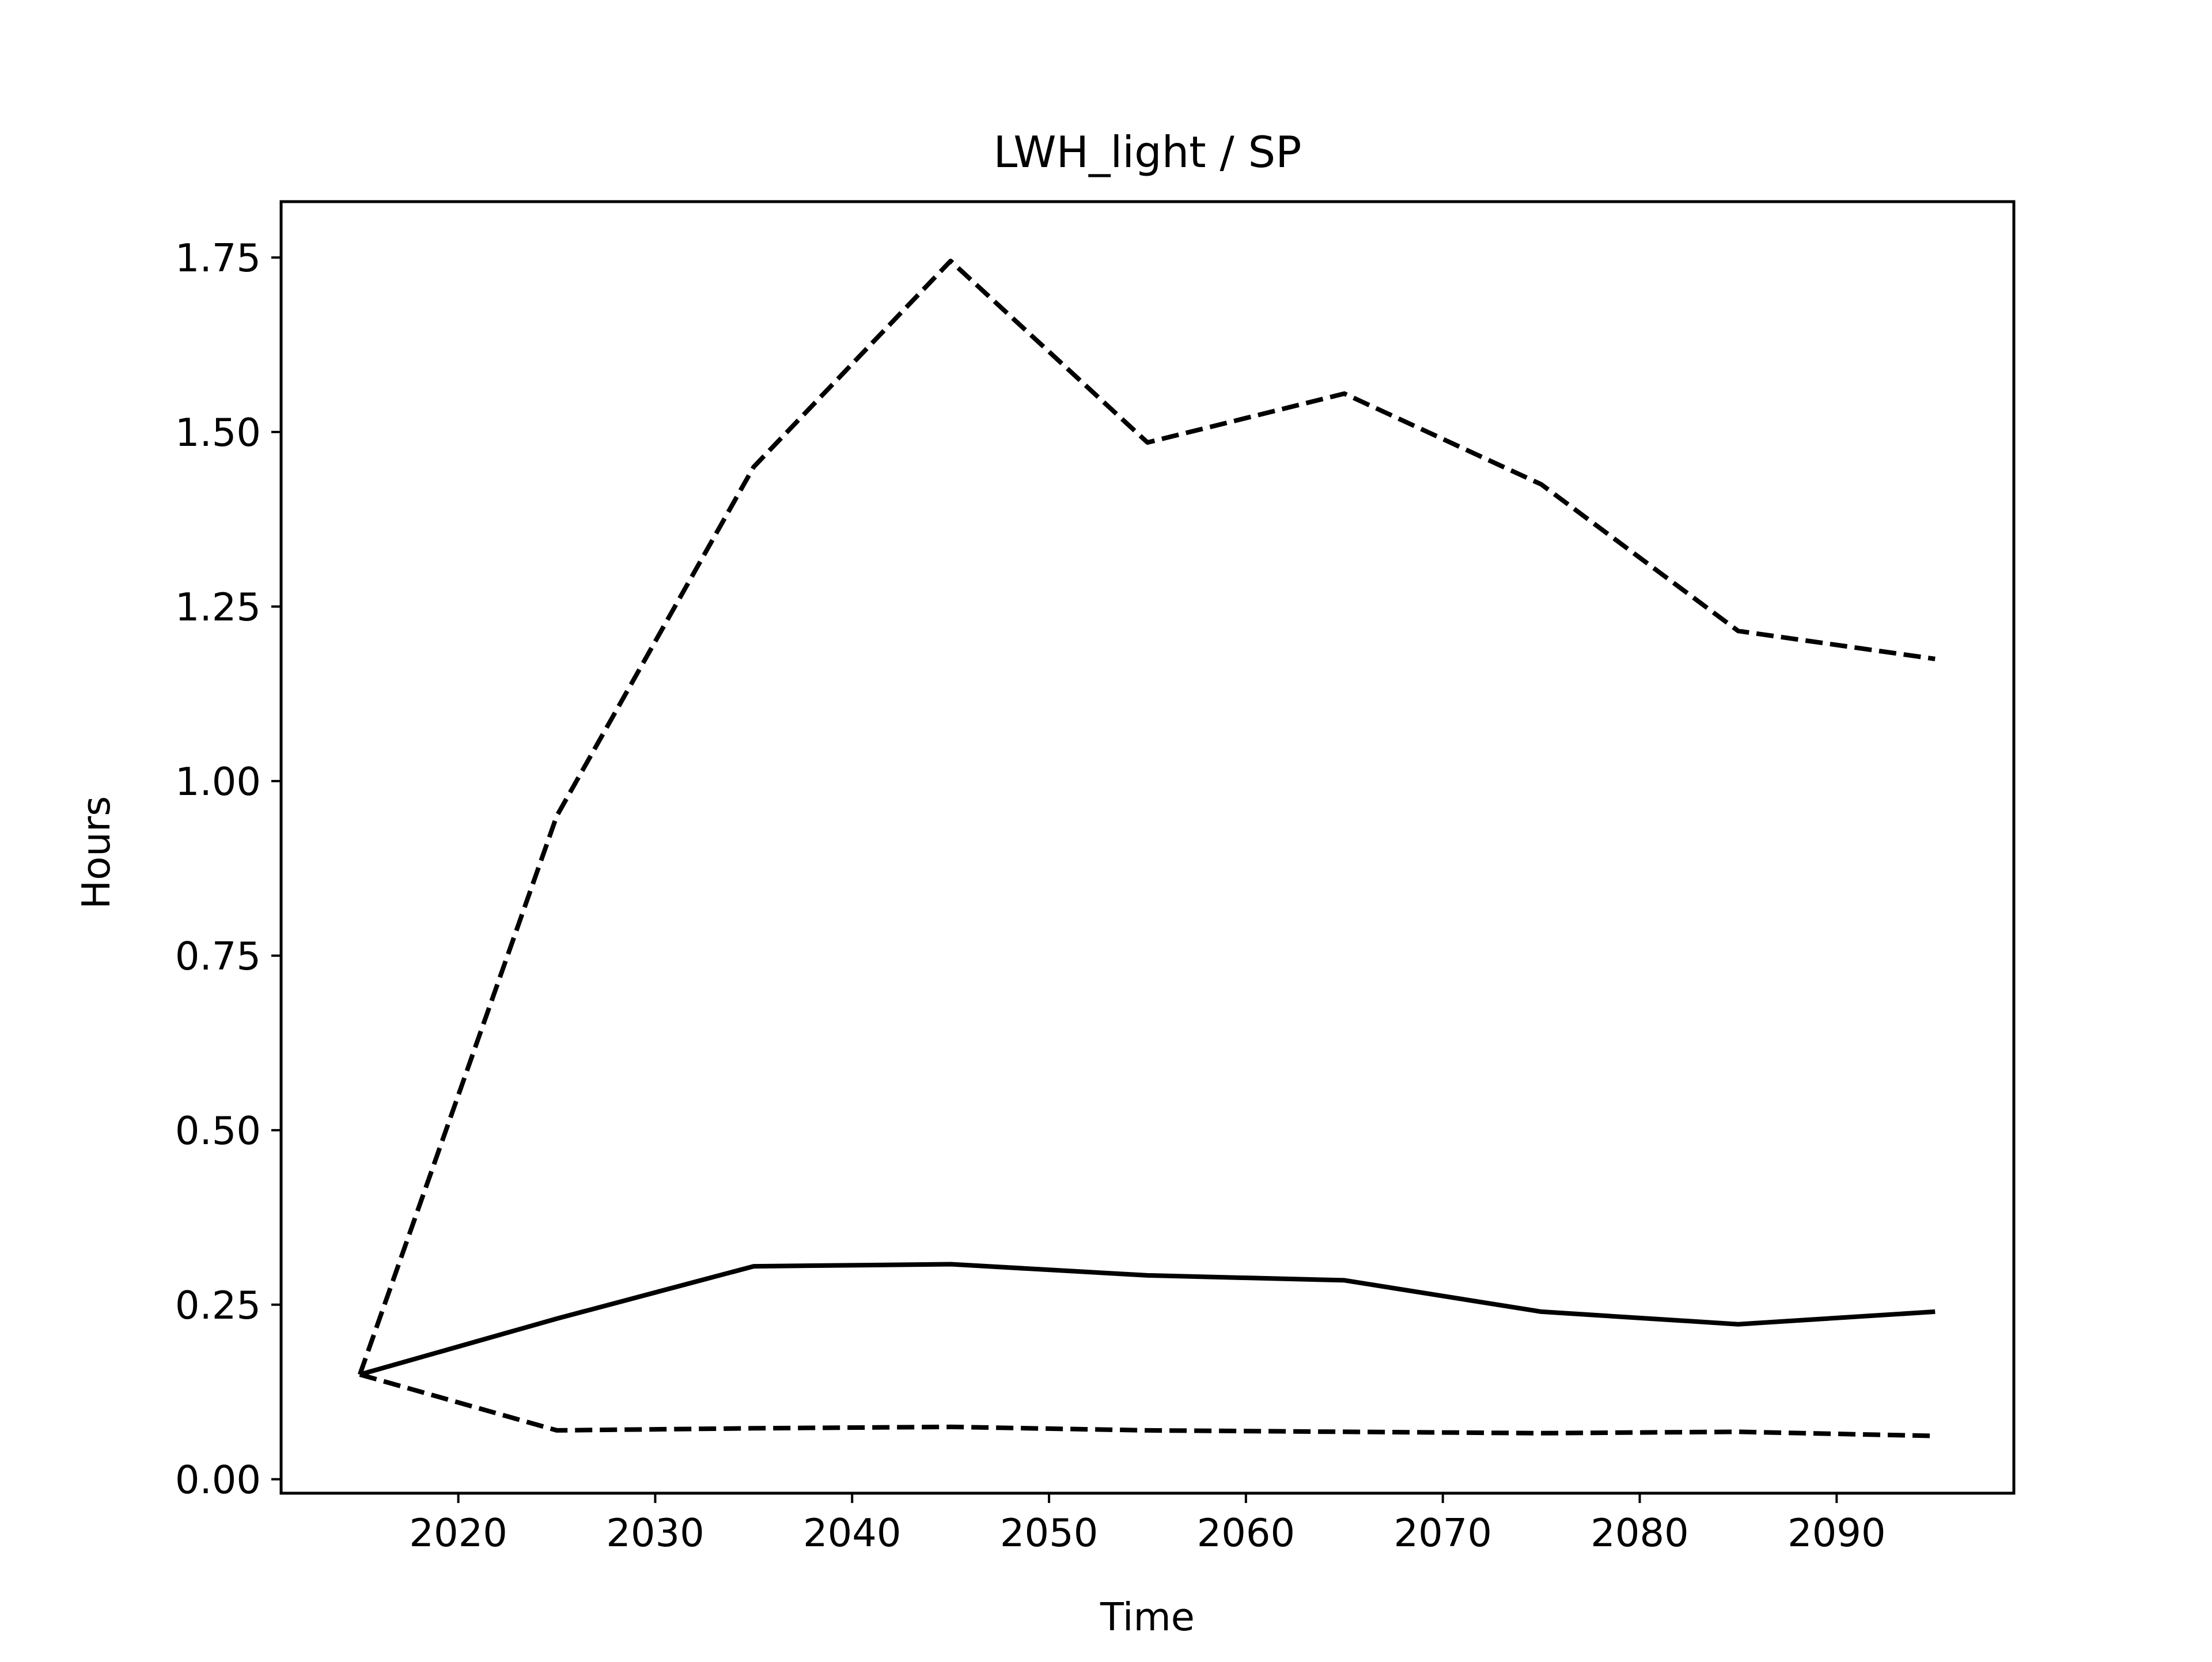 Image resolution: width=2212 pixels, height=1662 pixels. What do you see at coordinates (218, 258) in the screenshot?
I see `y-tick-label: 1.75` at bounding box center [218, 258].